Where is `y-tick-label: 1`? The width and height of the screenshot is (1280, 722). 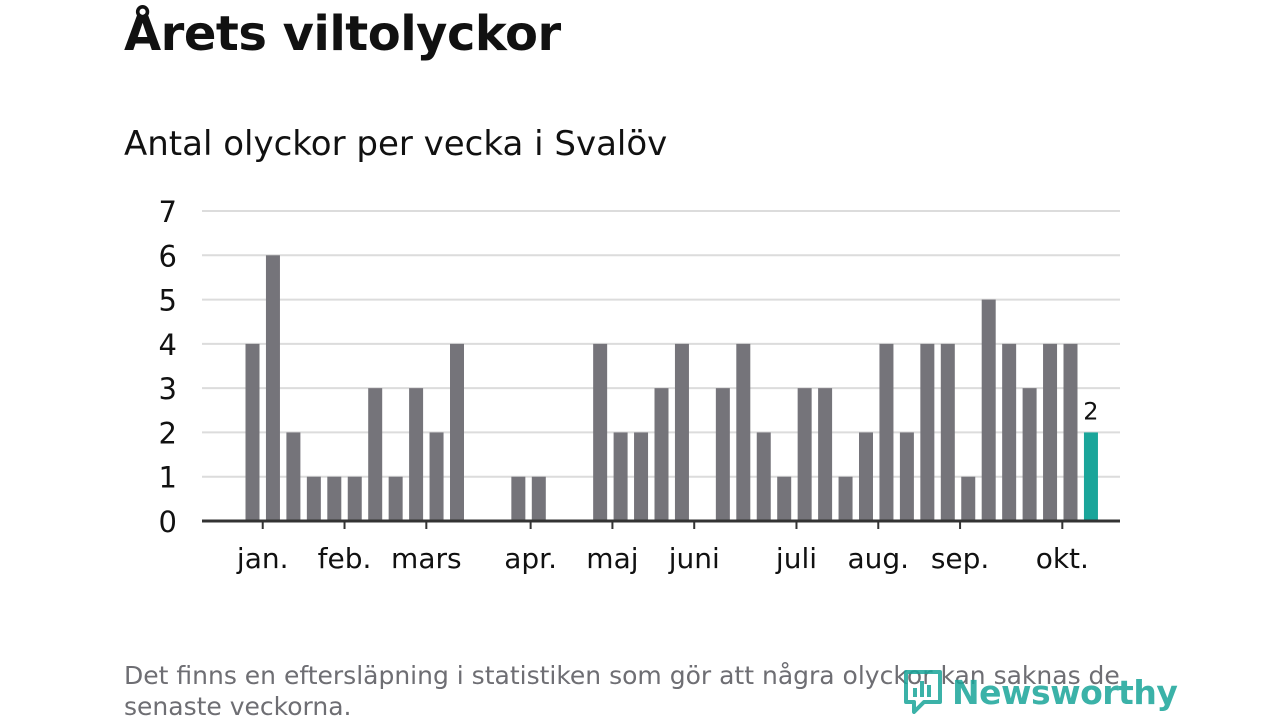
y-tick-label: 1 is located at coordinates (168, 478).